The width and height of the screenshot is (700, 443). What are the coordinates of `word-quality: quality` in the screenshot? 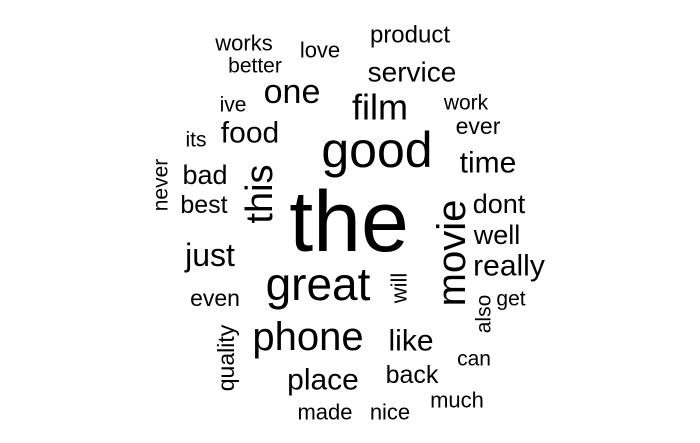 It's located at (226, 357).